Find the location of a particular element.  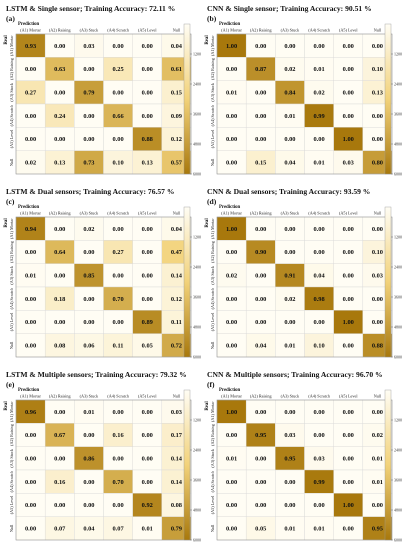

row-class-label: (A1) Mortar is located at coordinates (212, 45).